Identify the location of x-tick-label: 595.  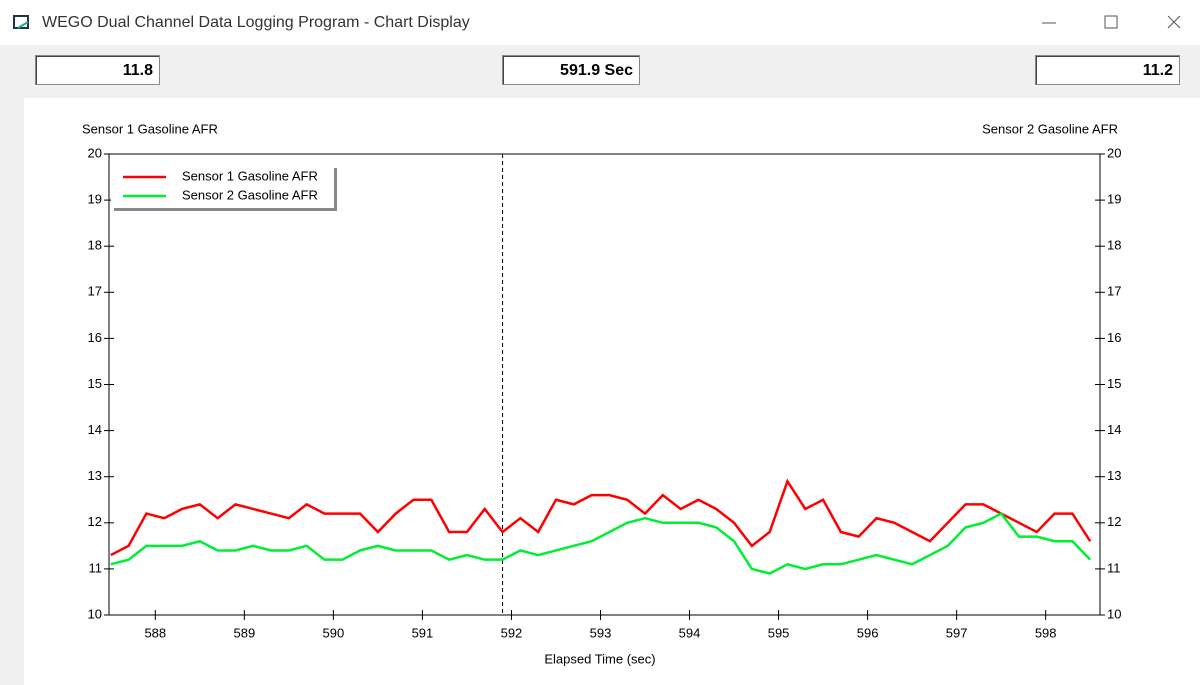
(779, 632).